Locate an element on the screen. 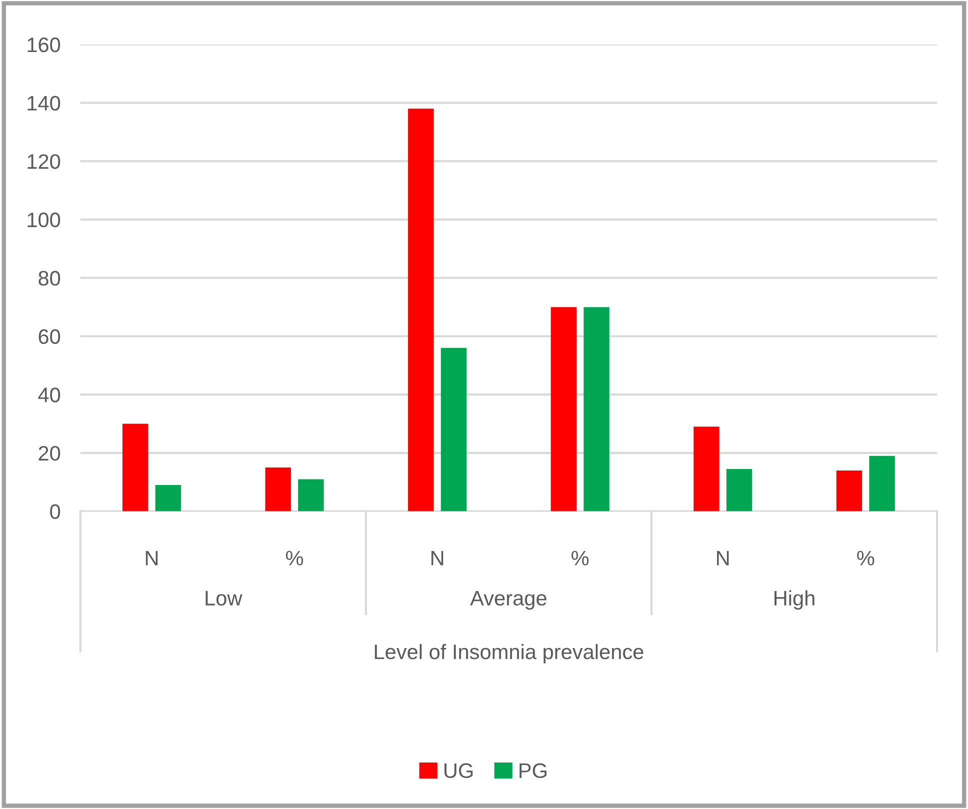  y-tick-label: 80 is located at coordinates (49, 278).